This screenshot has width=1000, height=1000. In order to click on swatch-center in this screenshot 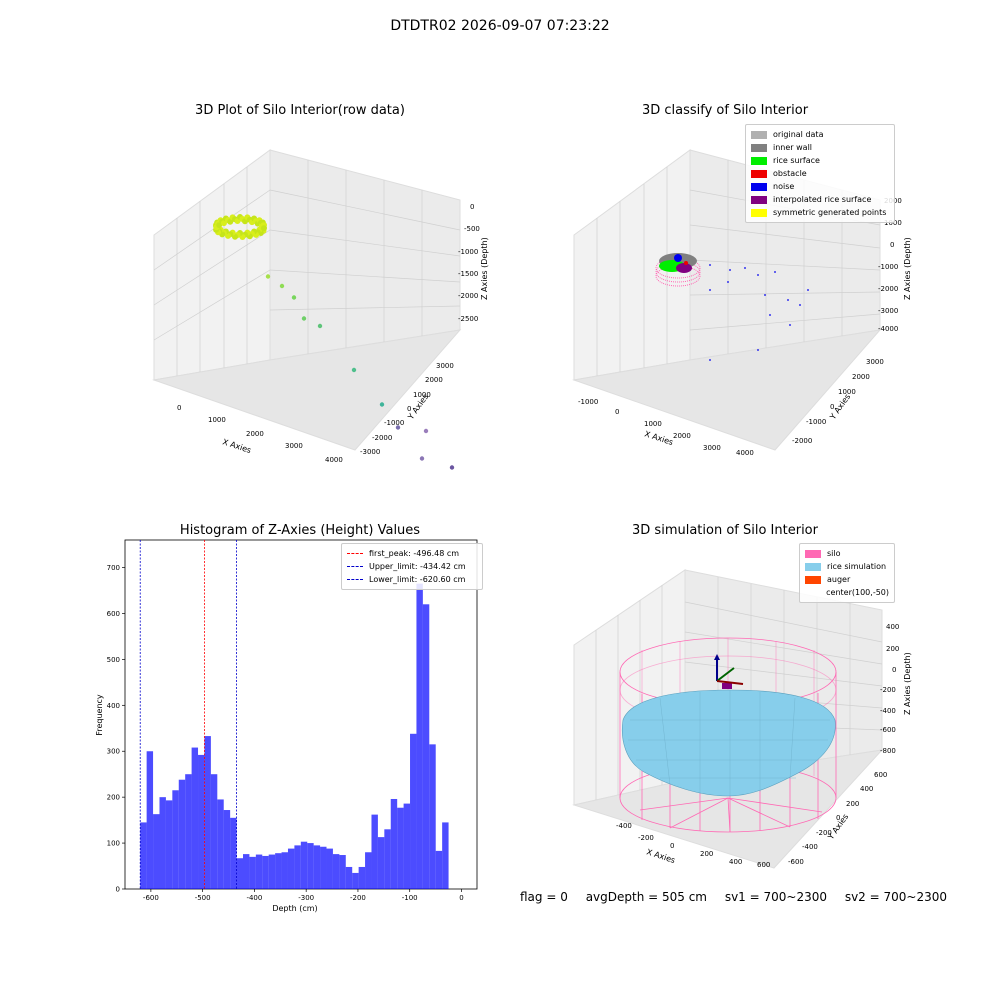, I will do `click(812, 593)`.